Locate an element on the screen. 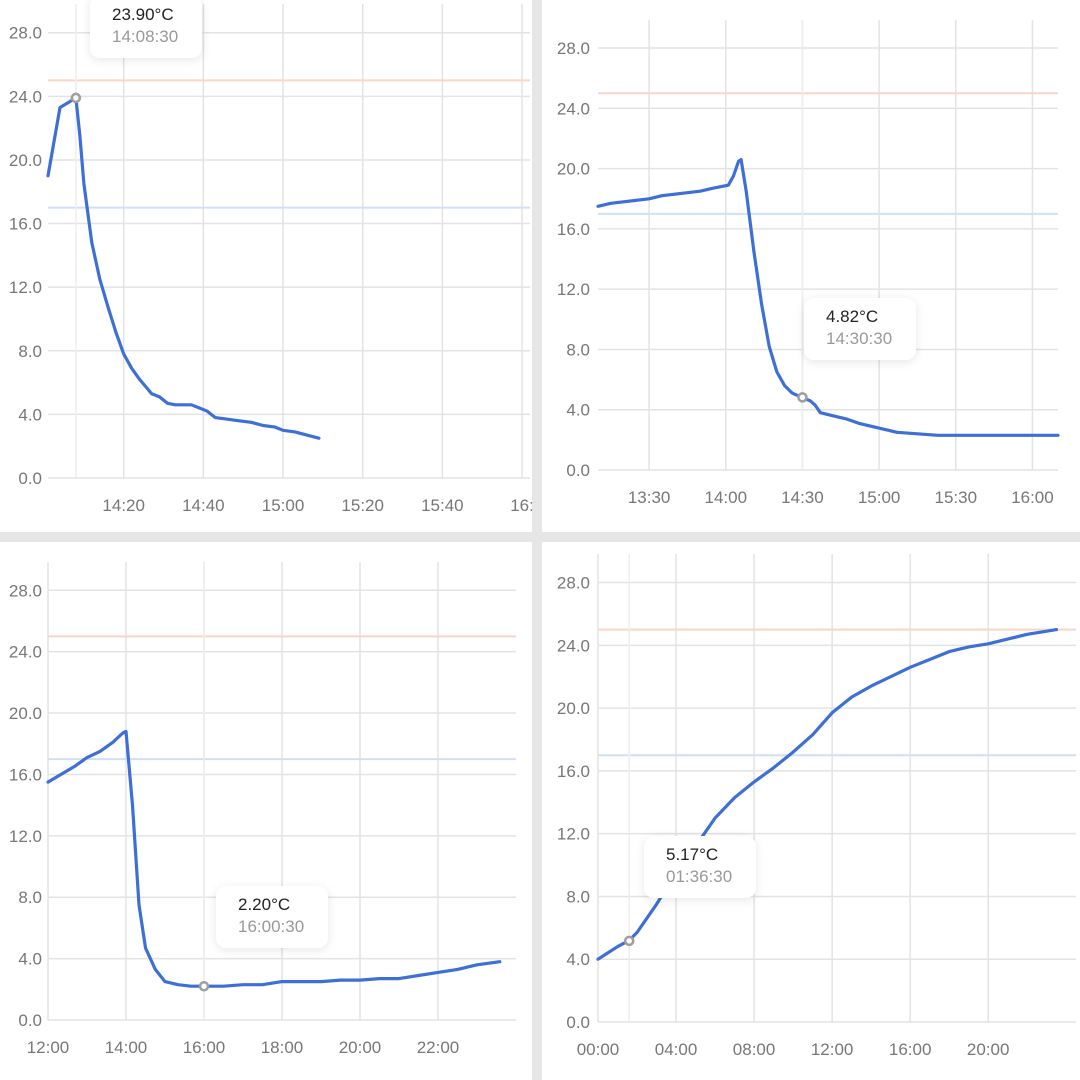 The height and width of the screenshot is (1080, 1080). x-tick-label: 15:40 is located at coordinates (442, 505).